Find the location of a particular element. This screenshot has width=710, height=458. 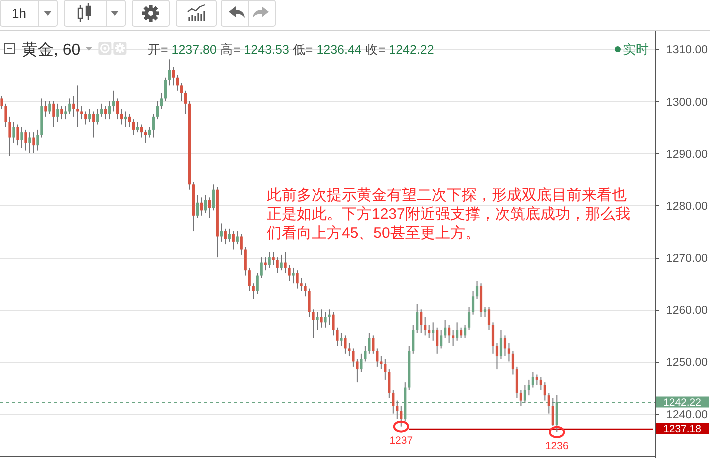

price-tag: 1242.22 is located at coordinates (682, 403).